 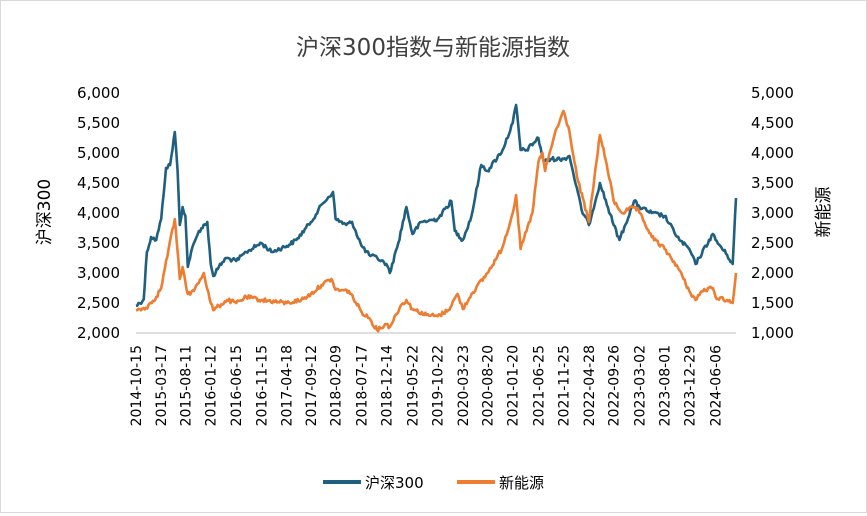 What do you see at coordinates (641, 385) in the screenshot?
I see `x-tick-label: 2023-03-02` at bounding box center [641, 385].